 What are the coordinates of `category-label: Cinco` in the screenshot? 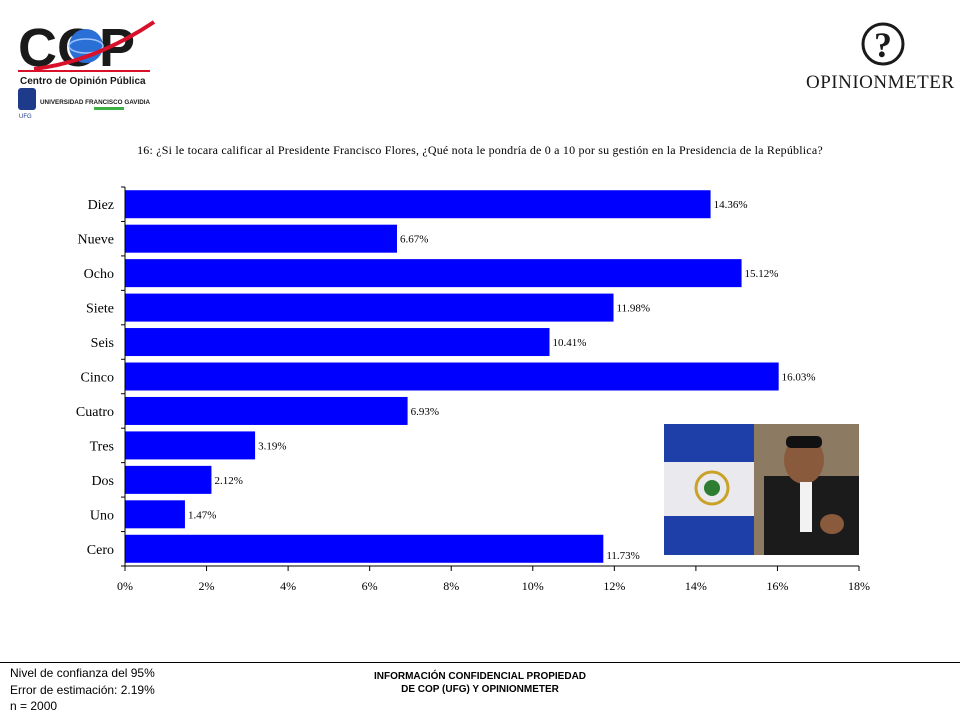 It's located at (97, 378).